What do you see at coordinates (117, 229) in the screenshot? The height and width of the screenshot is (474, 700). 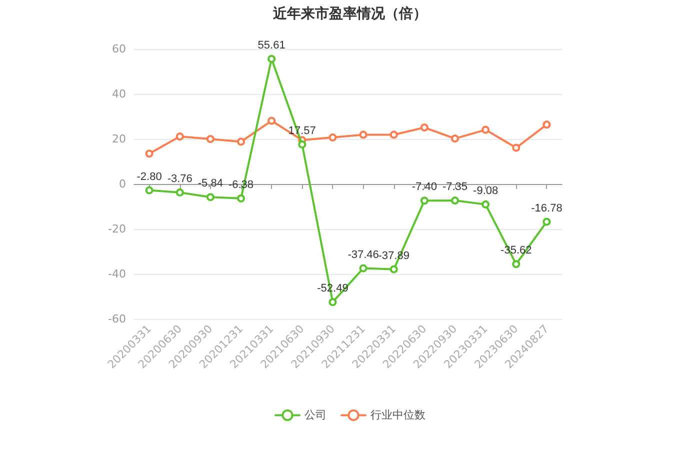 I see `y-tick-label: -20` at bounding box center [117, 229].